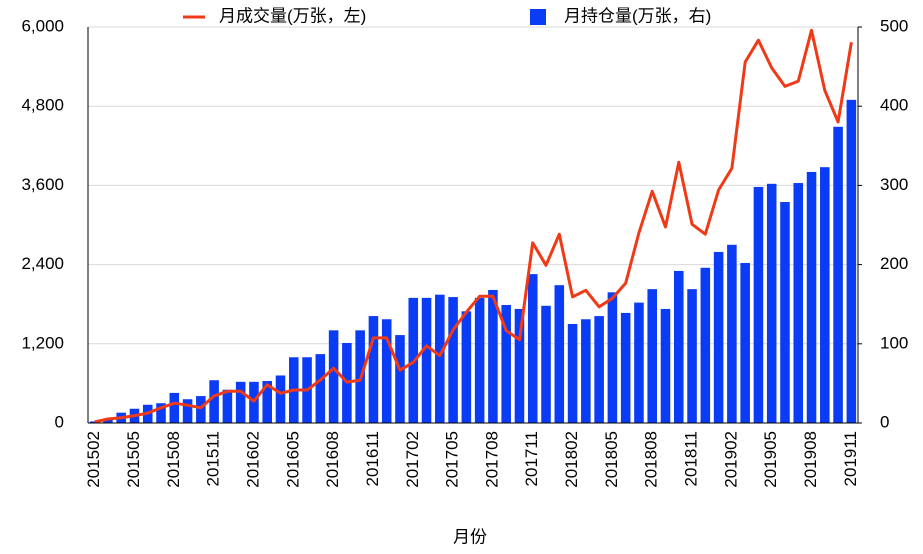 This screenshot has width=923, height=554. Describe the element at coordinates (292, 15) in the screenshot. I see `legend-label: 月成交量(万张，左)` at that location.